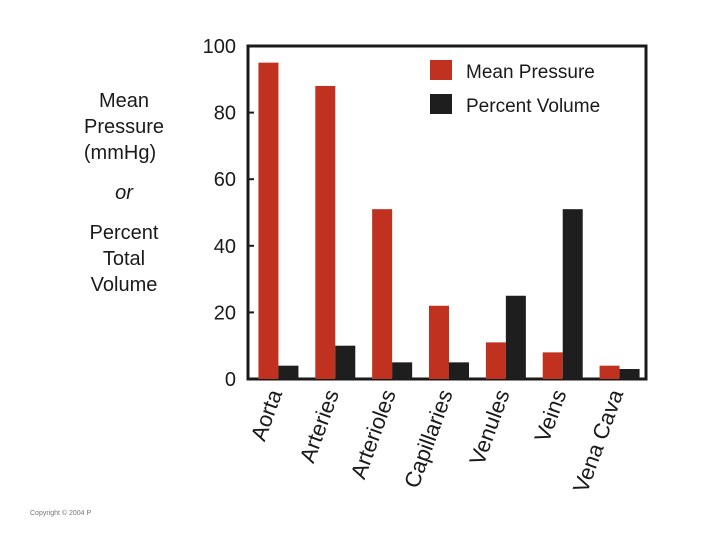 This screenshot has width=720, height=540. What do you see at coordinates (124, 285) in the screenshot?
I see `y-label-line-6: Volume` at bounding box center [124, 285].